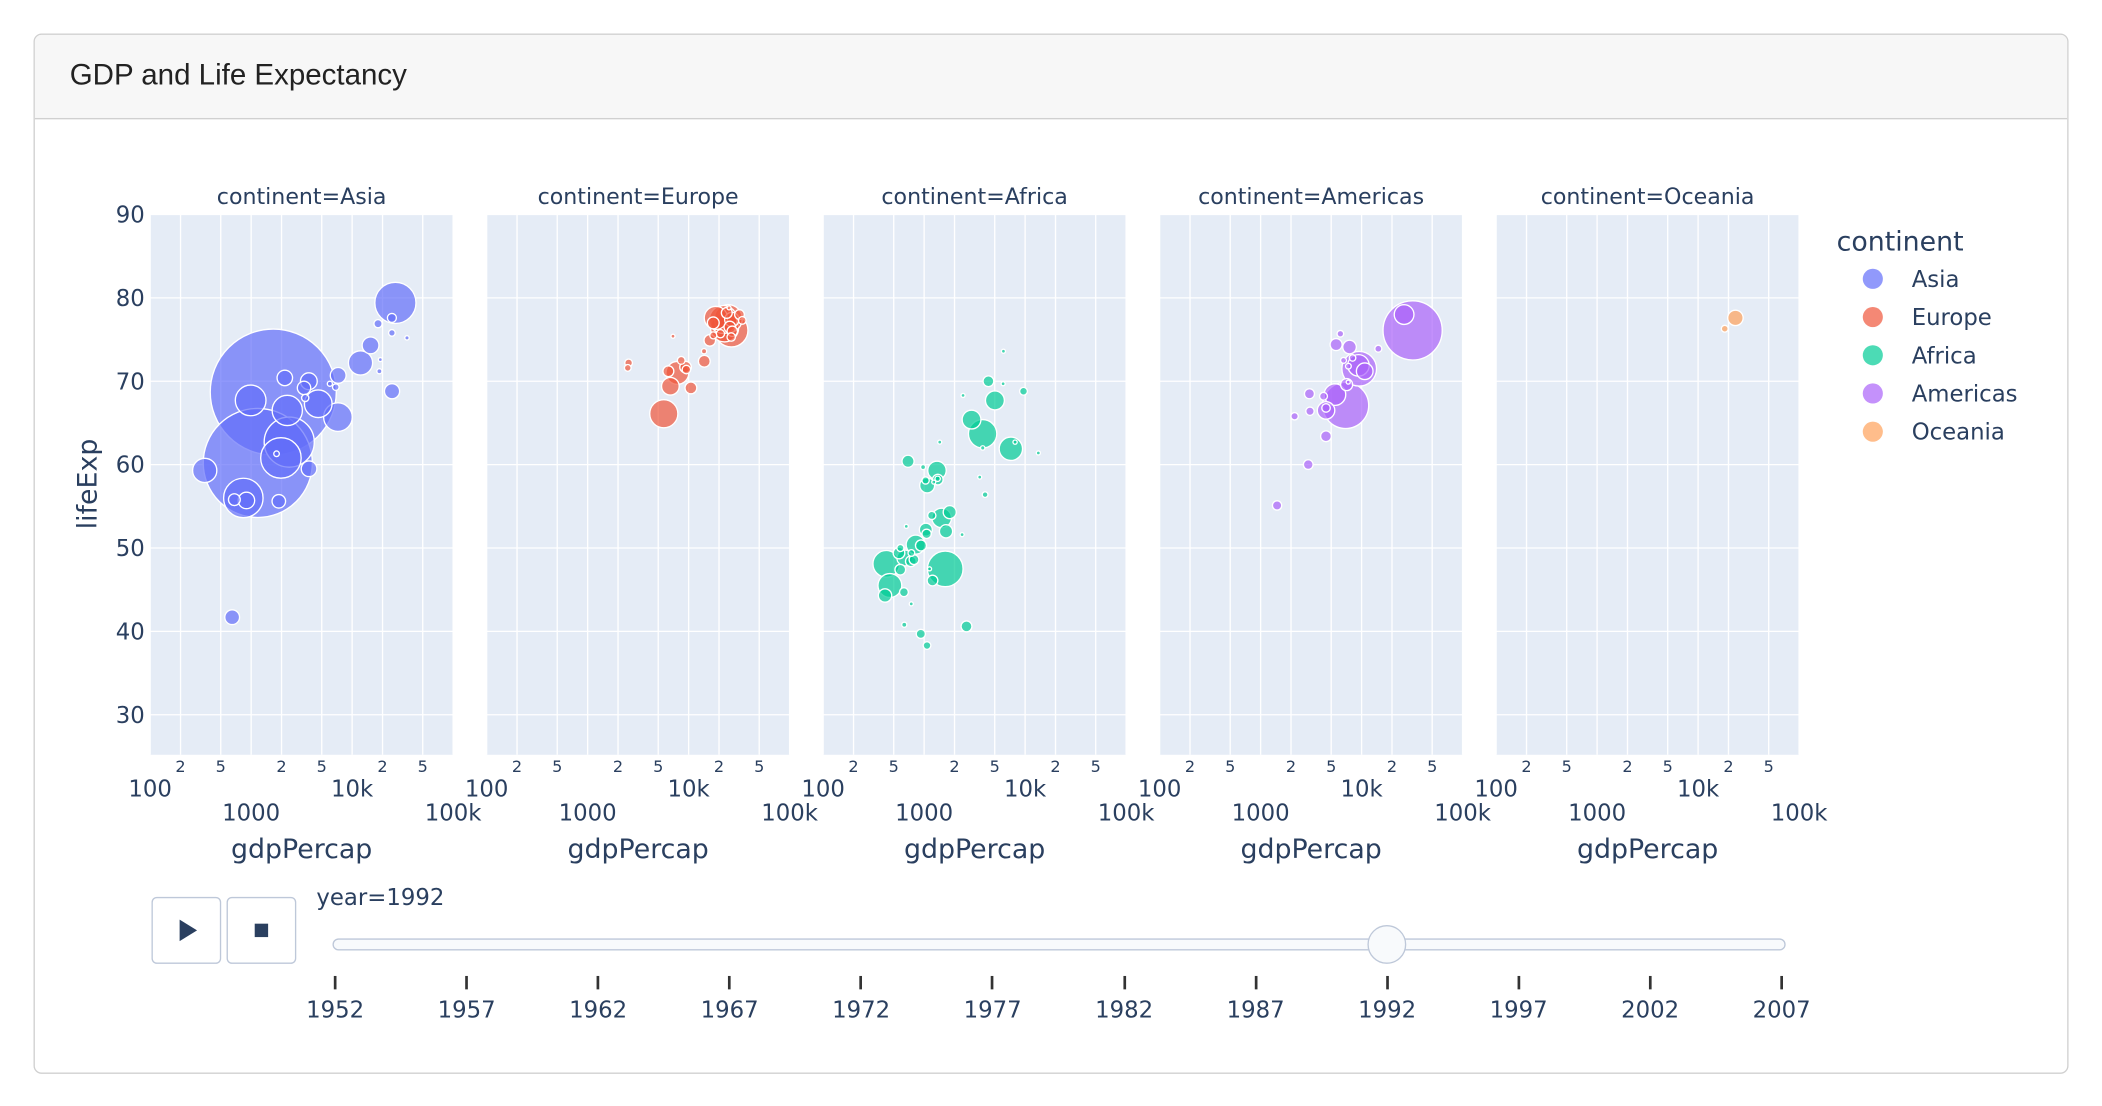  What do you see at coordinates (1387, 1011) in the screenshot?
I see `slider-tick-label: 1992` at bounding box center [1387, 1011].